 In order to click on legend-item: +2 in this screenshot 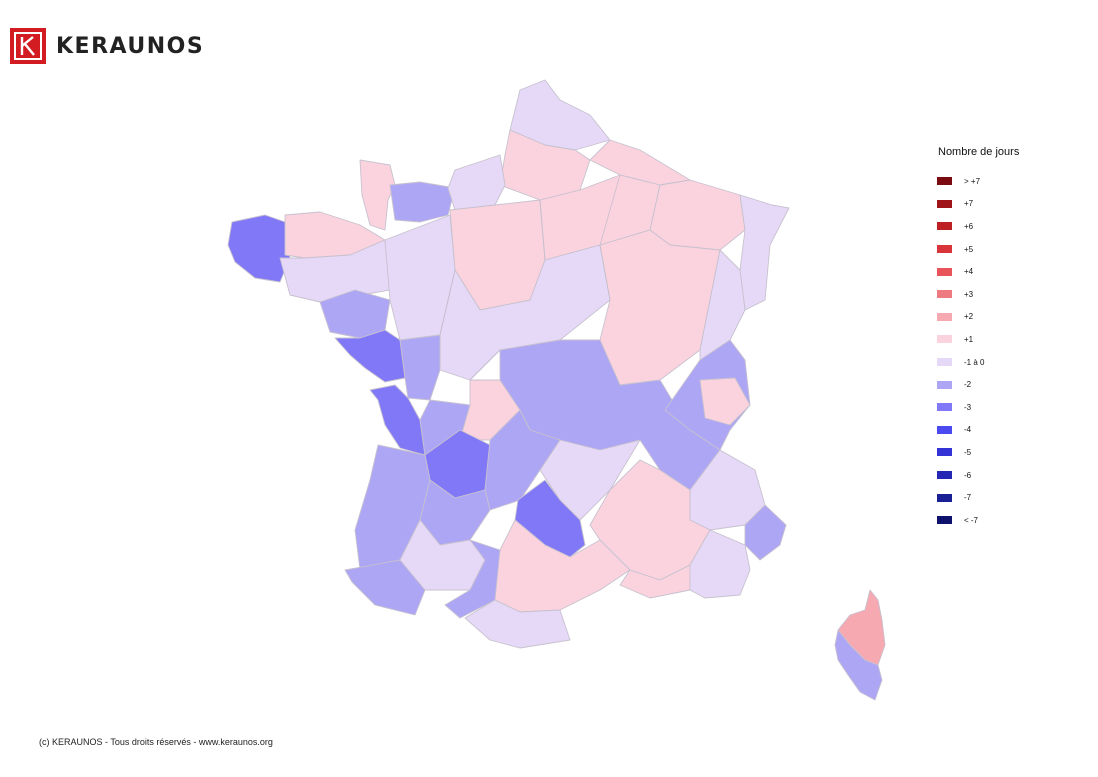, I will do `click(977, 317)`.